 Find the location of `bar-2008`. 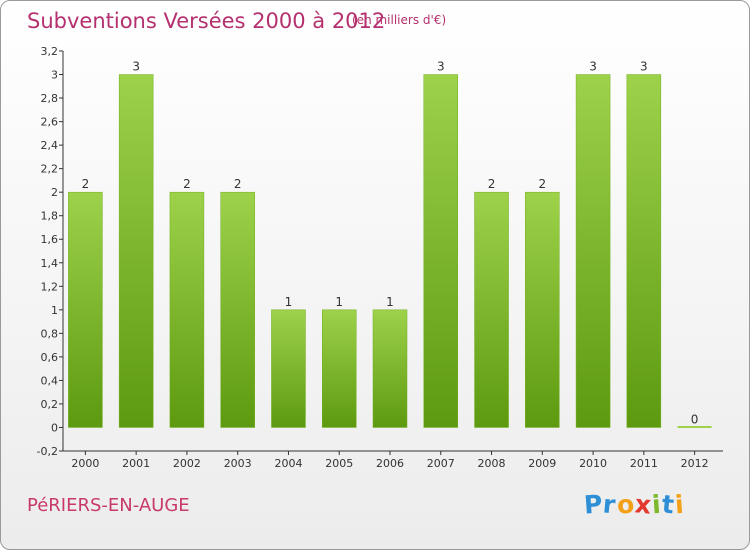

bar-2008 is located at coordinates (491, 309).